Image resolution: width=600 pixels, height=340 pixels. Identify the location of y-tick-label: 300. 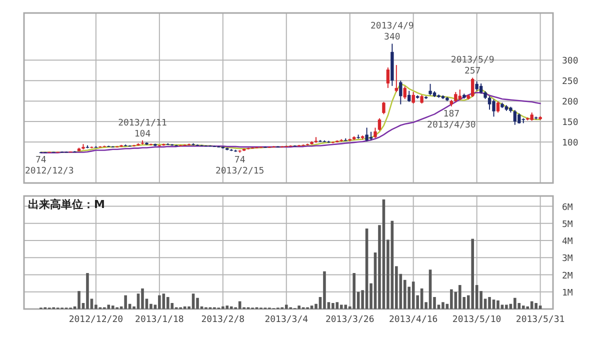
(570, 61).